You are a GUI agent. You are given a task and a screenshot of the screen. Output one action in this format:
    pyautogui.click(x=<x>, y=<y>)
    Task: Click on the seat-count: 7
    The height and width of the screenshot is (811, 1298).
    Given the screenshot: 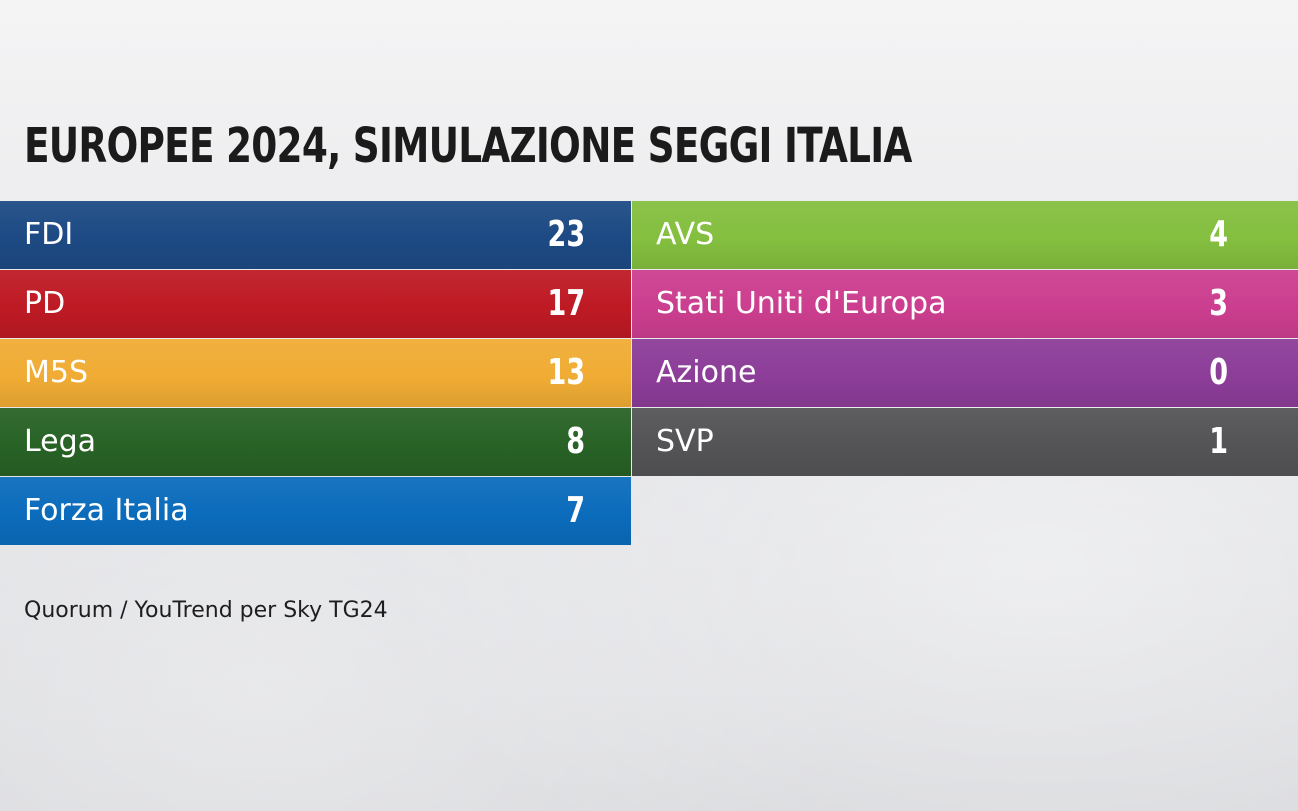 What is the action you would take?
    pyautogui.click(x=575, y=510)
    